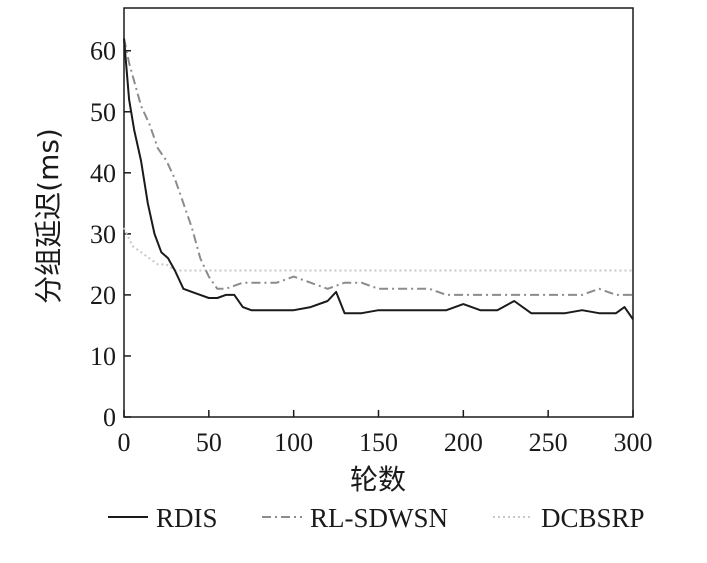 The width and height of the screenshot is (707, 563). I want to click on y-tick-label: 60, so click(103, 51).